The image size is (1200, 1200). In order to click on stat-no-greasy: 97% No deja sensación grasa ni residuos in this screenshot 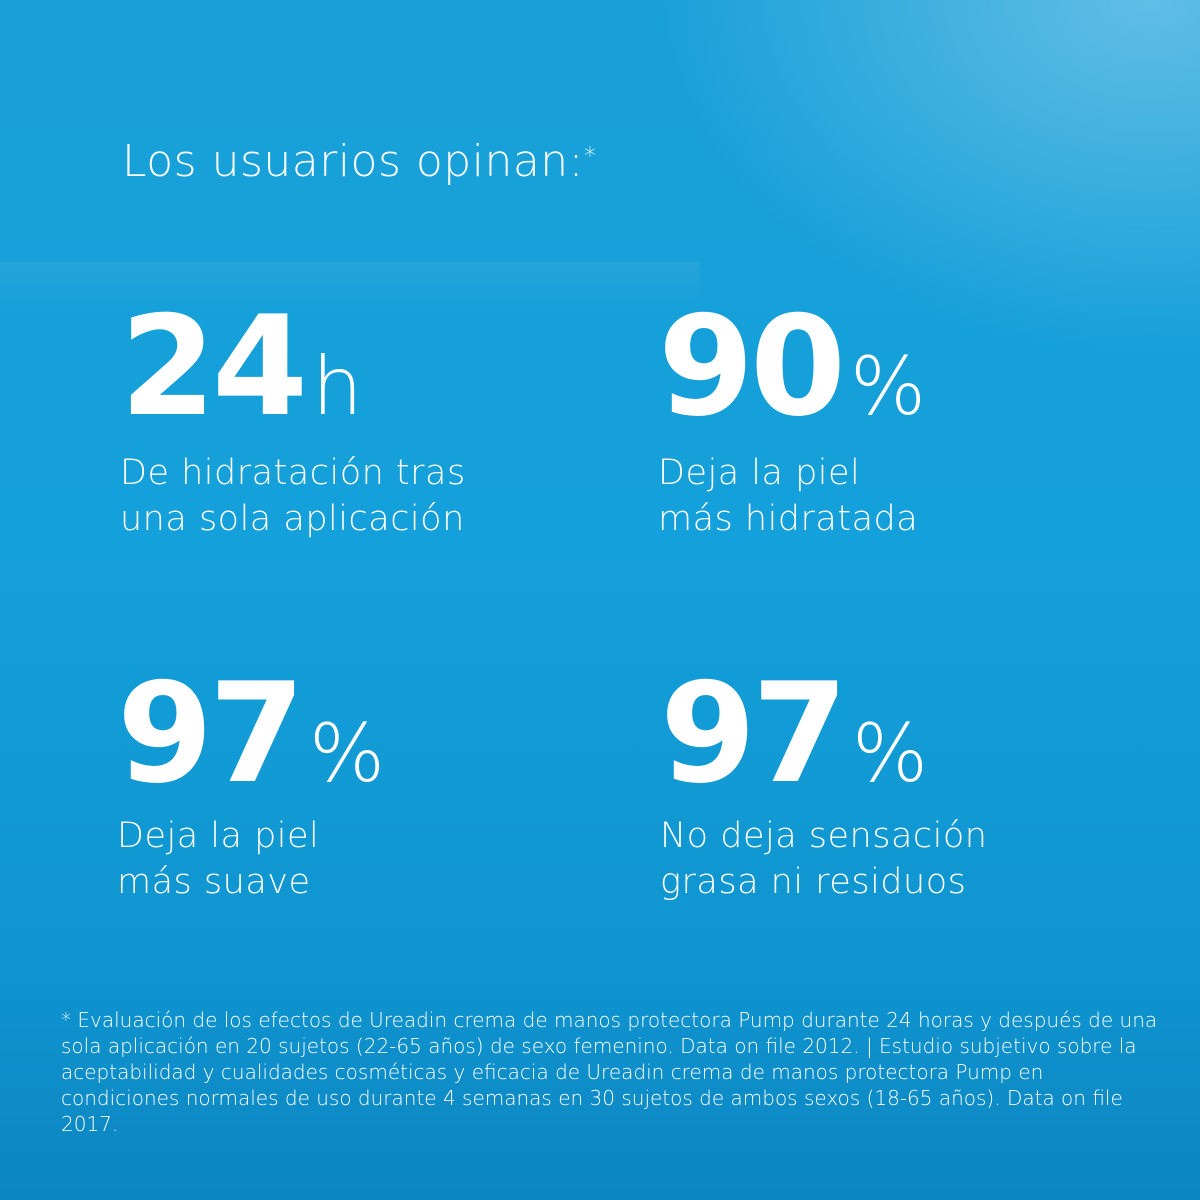, I will do `click(823, 785)`.